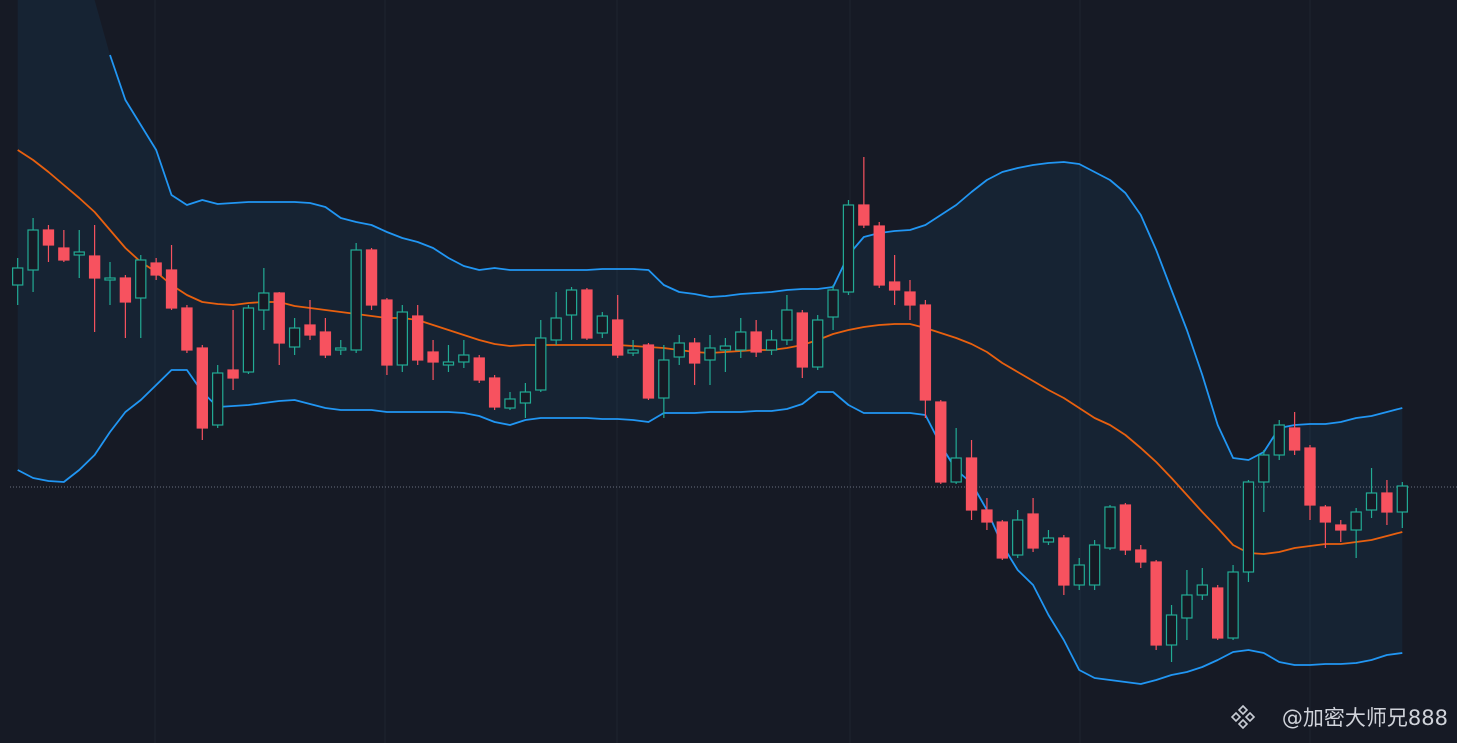  Describe the element at coordinates (1243, 717) in the screenshot. I see `watermark-logo` at that location.